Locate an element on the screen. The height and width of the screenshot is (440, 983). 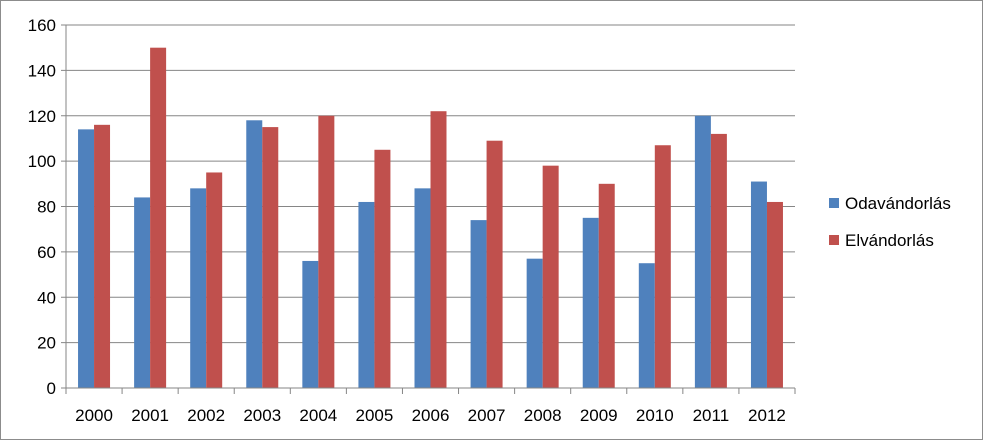
bar-odavandorlas-2004 is located at coordinates (310, 324).